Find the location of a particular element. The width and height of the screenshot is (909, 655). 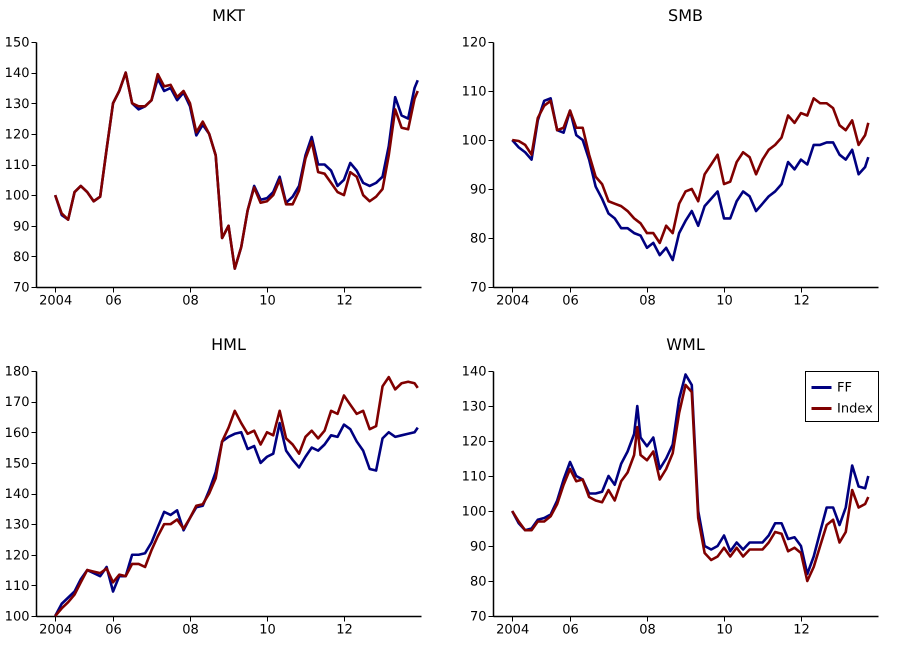

y-tick-label: 160 is located at coordinates (17, 433).